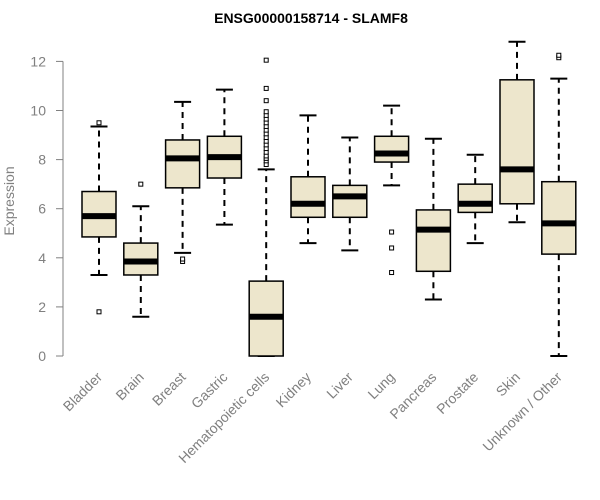 The height and width of the screenshot is (500, 600). I want to click on box-prostate, so click(475, 199).